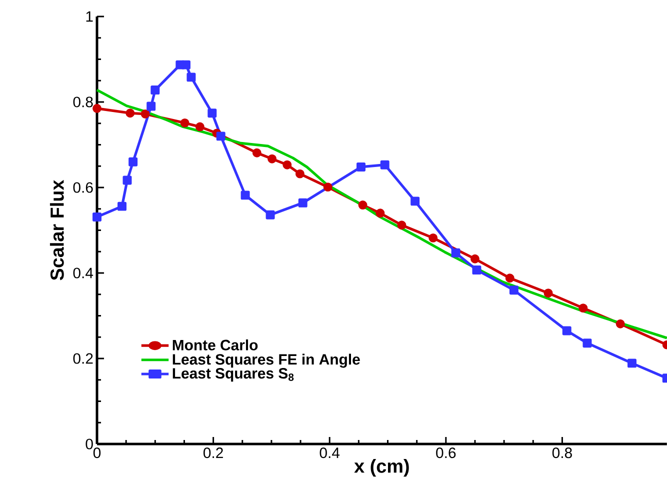  Describe the element at coordinates (97, 453) in the screenshot. I see `x-tick-label: 0` at that location.